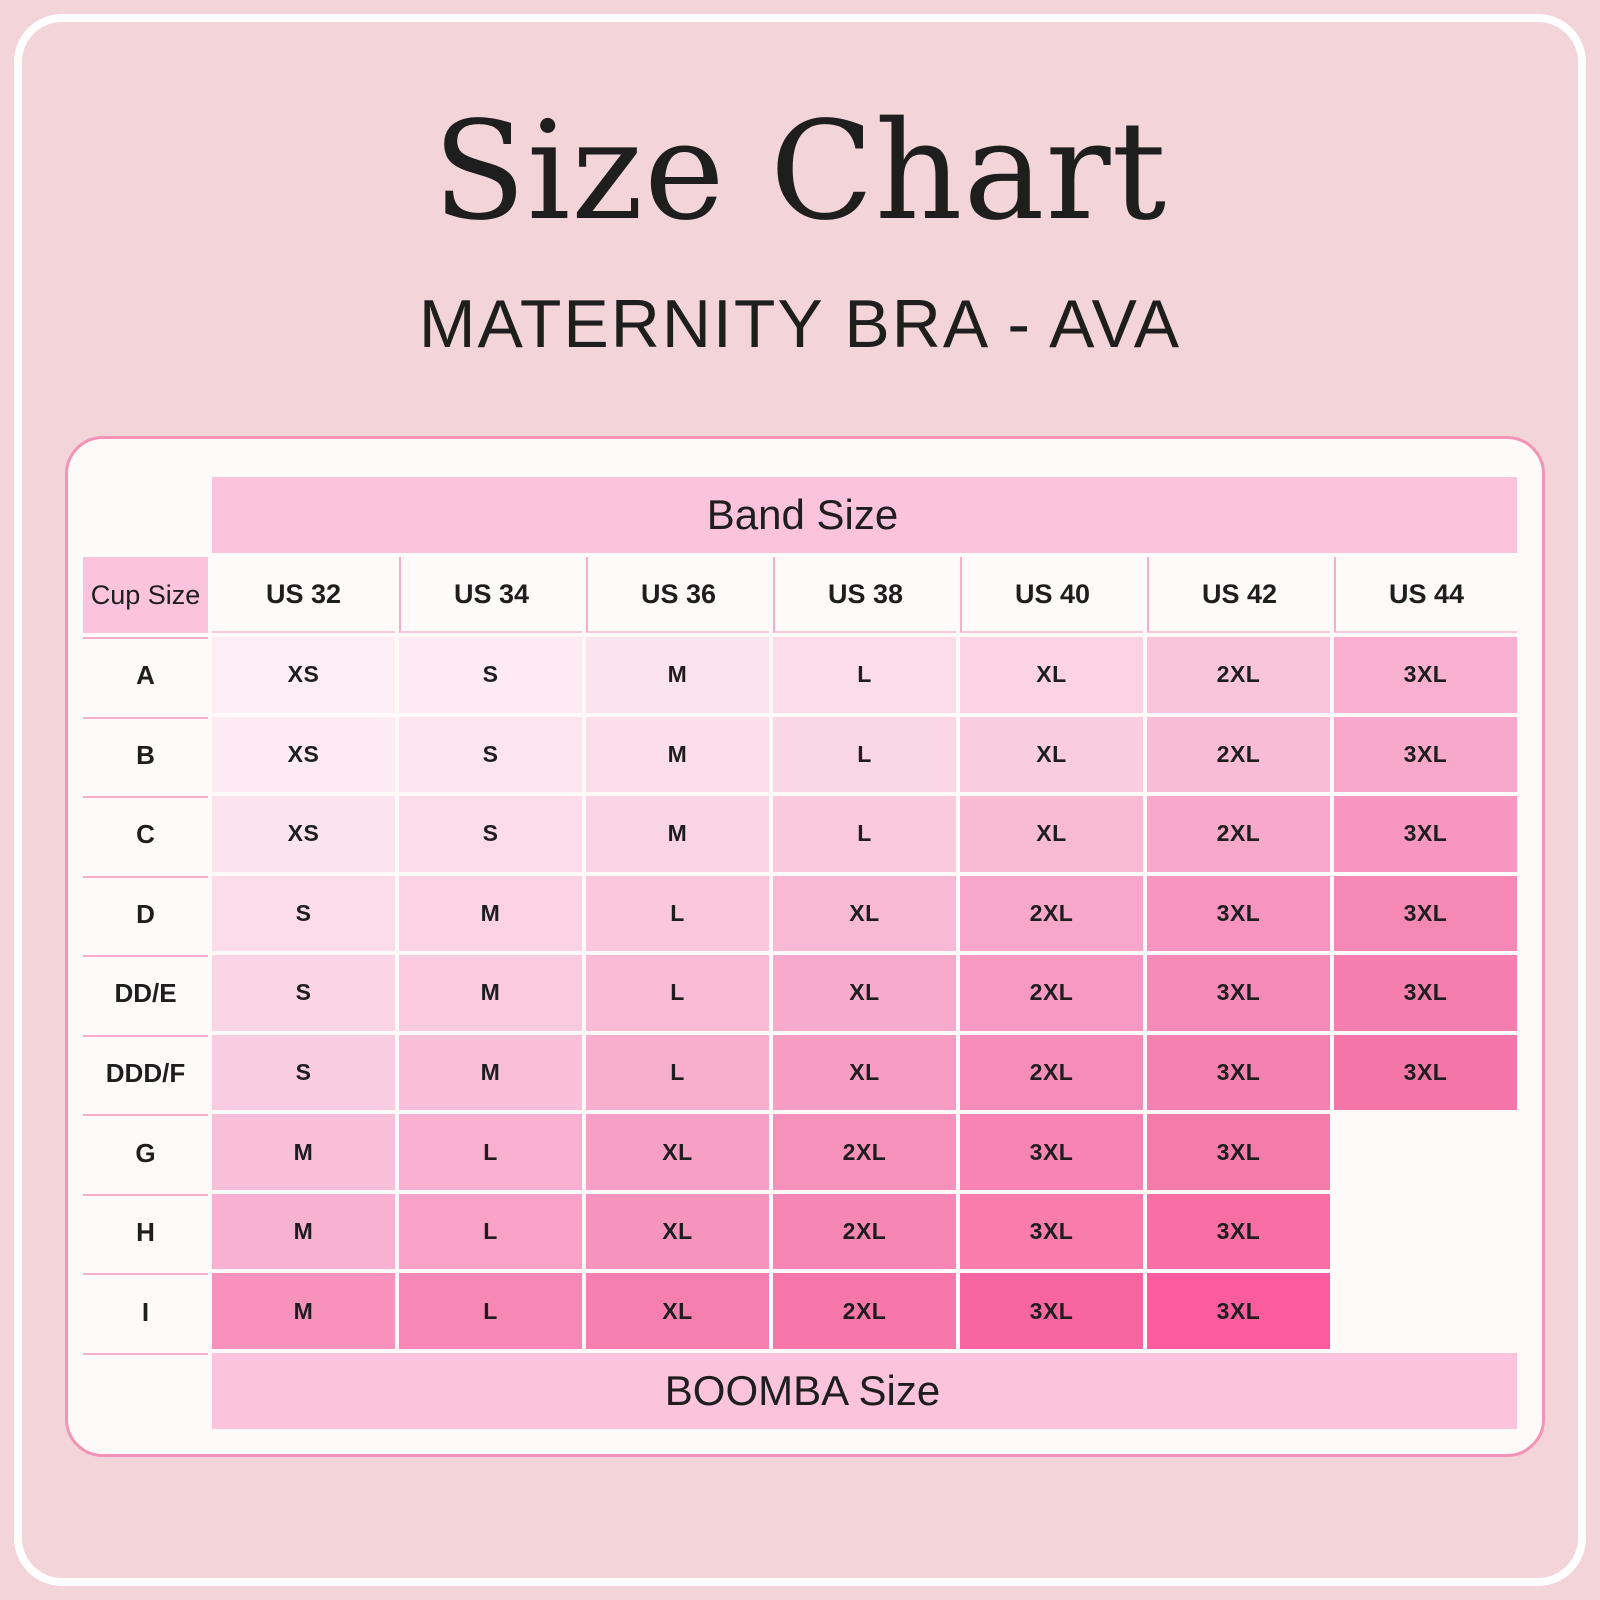 This screenshot has height=1600, width=1600. Describe the element at coordinates (145, 754) in the screenshot. I see `cup-row-label: B` at that location.